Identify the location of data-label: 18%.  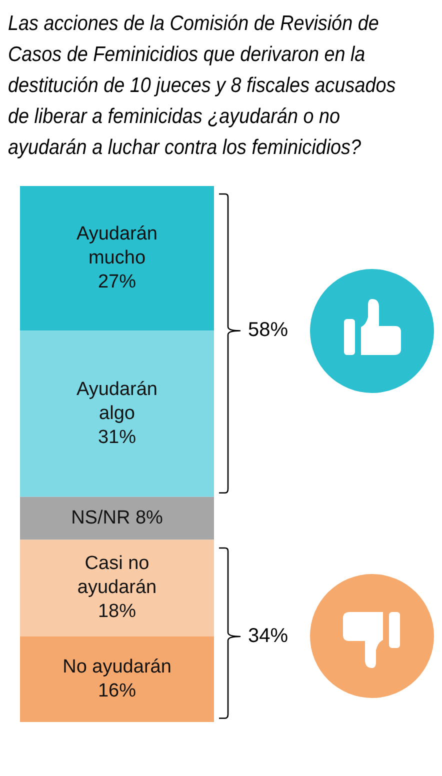
(117, 611).